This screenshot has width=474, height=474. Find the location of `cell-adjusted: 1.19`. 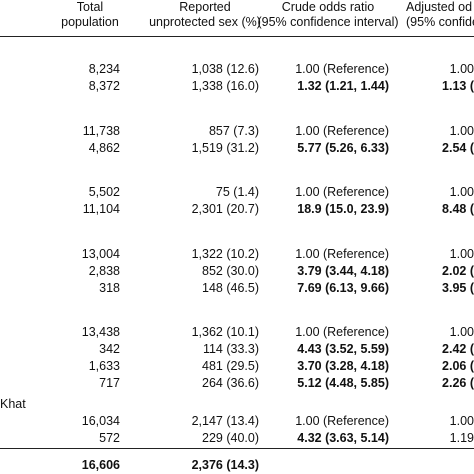

cell-adjusted: 1.19 is located at coordinates (461, 438).